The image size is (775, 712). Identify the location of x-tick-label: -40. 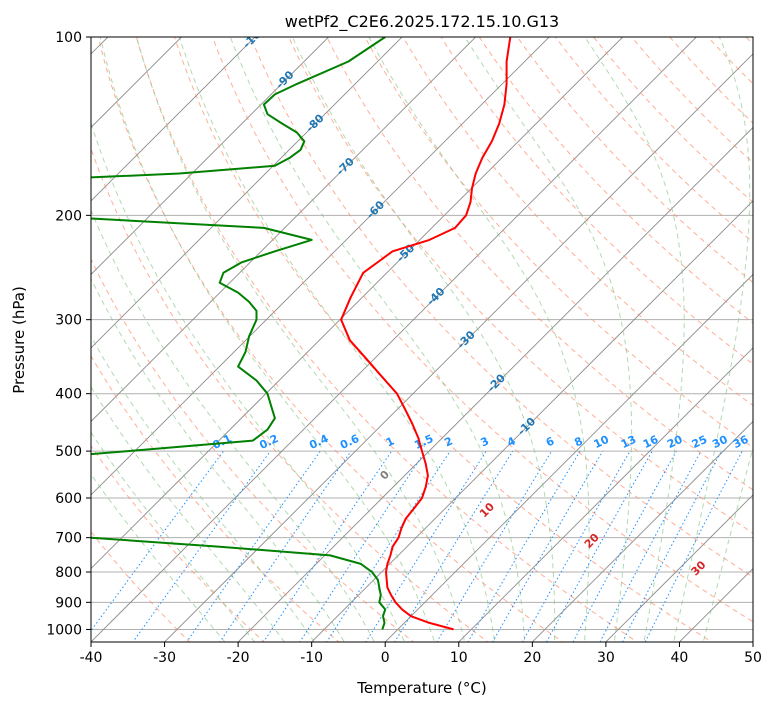
(91, 658).